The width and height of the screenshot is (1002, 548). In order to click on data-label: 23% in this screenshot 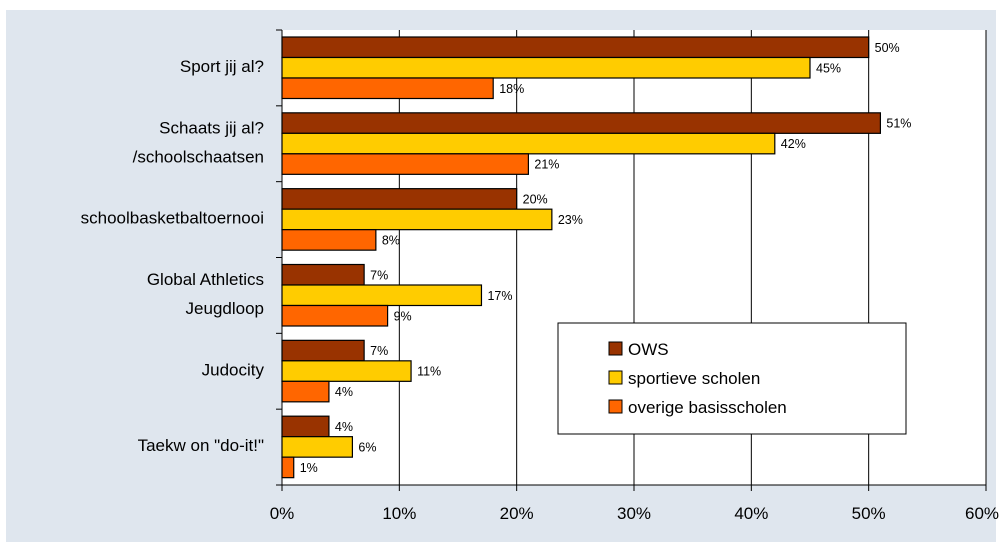, I will do `click(570, 220)`.